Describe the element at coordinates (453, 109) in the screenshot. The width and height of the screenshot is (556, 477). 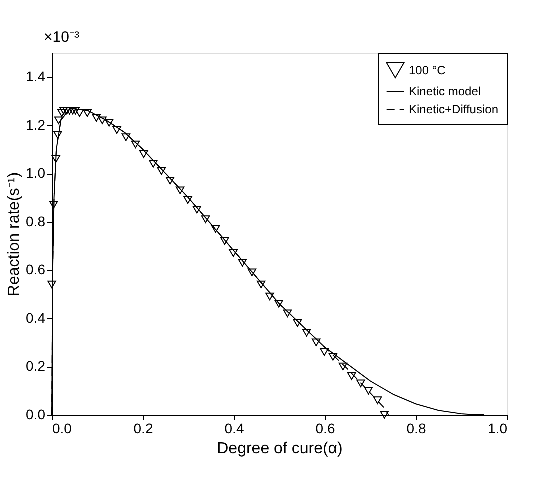
I see `legend-label: Kinetic+Diffusion` at that location.